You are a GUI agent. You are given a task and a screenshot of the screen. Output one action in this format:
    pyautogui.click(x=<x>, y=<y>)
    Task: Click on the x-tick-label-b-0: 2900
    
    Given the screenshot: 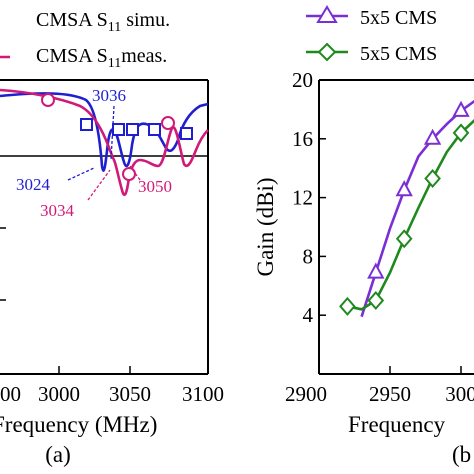 What is the action you would take?
    pyautogui.click(x=306, y=394)
    